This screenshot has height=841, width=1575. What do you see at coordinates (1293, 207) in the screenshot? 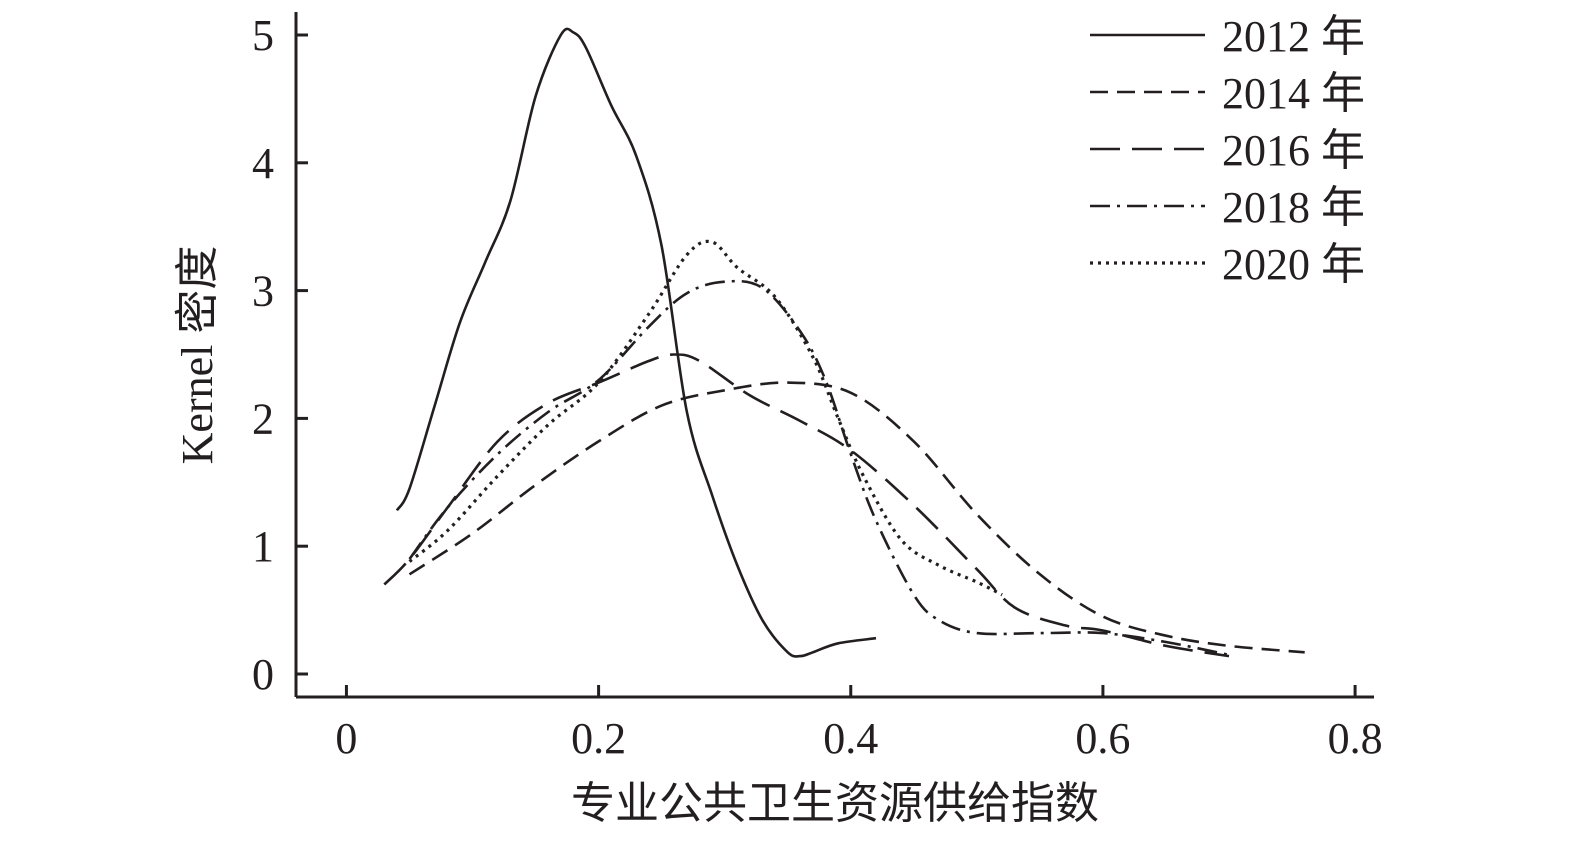
I see `legend-label: 2018 年` at bounding box center [1293, 207].